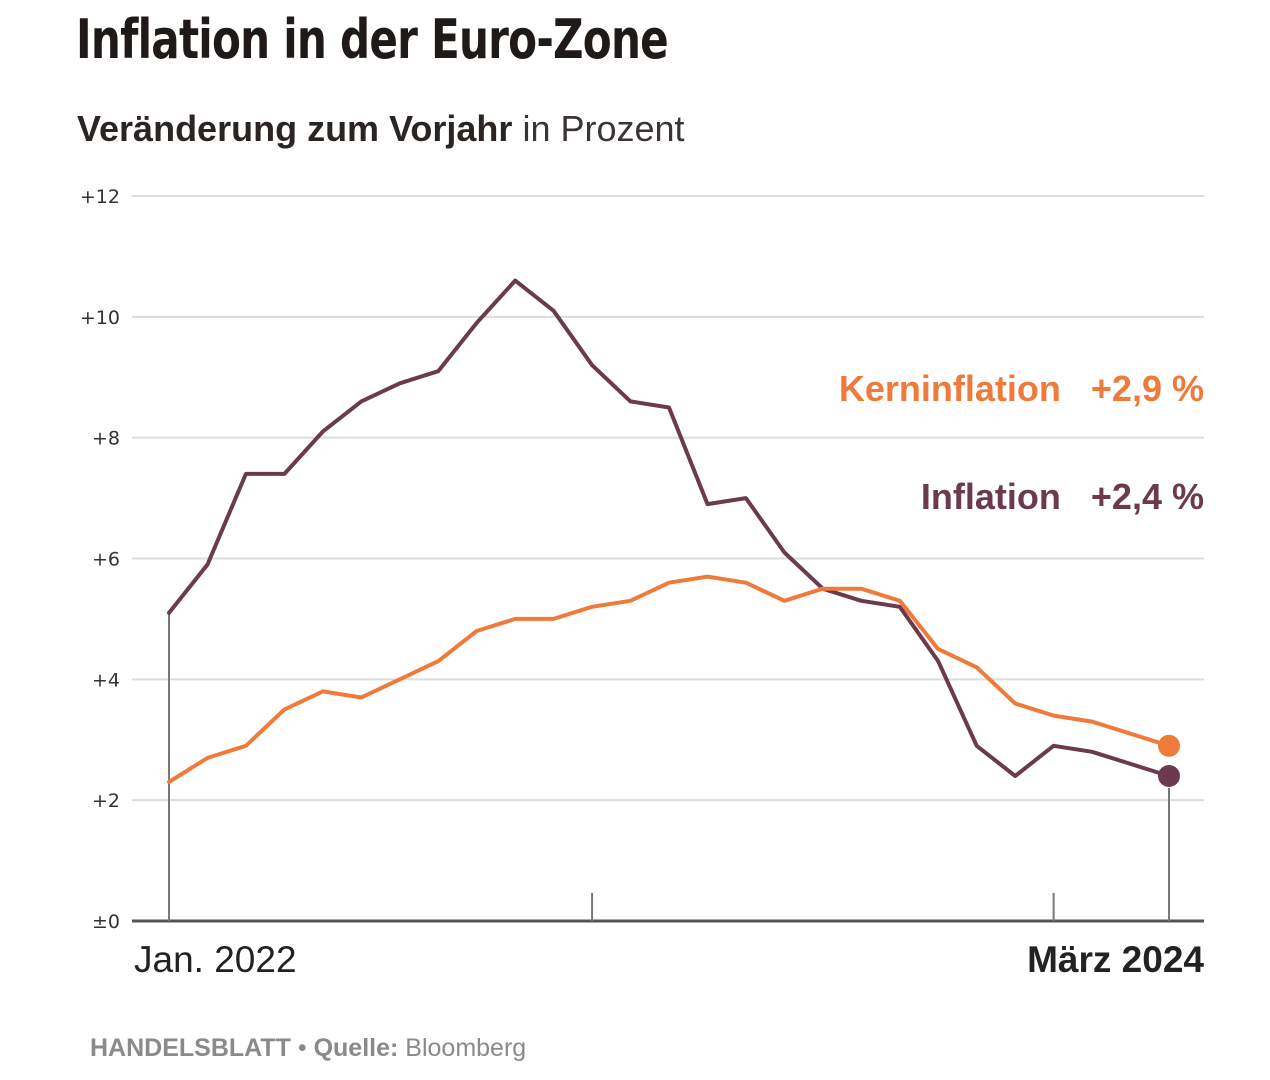 The width and height of the screenshot is (1270, 1080). What do you see at coordinates (308, 1048) in the screenshot?
I see `source-footer: HANDELSBLATT • Quelle: Bloomberg` at bounding box center [308, 1048].